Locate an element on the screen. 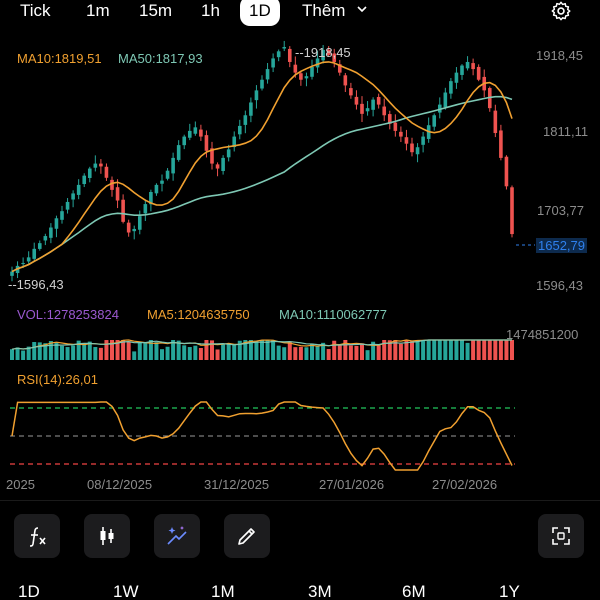 The image size is (600, 600). tf-tick: Tick is located at coordinates (35, 10).